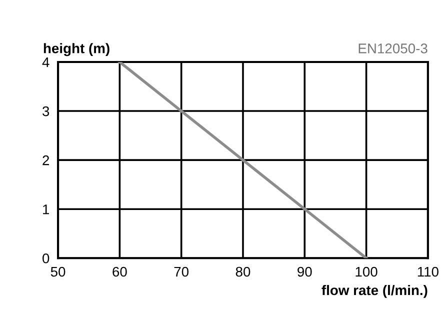  Describe the element at coordinates (46, 160) in the screenshot. I see `y-tick-label: 2` at that location.